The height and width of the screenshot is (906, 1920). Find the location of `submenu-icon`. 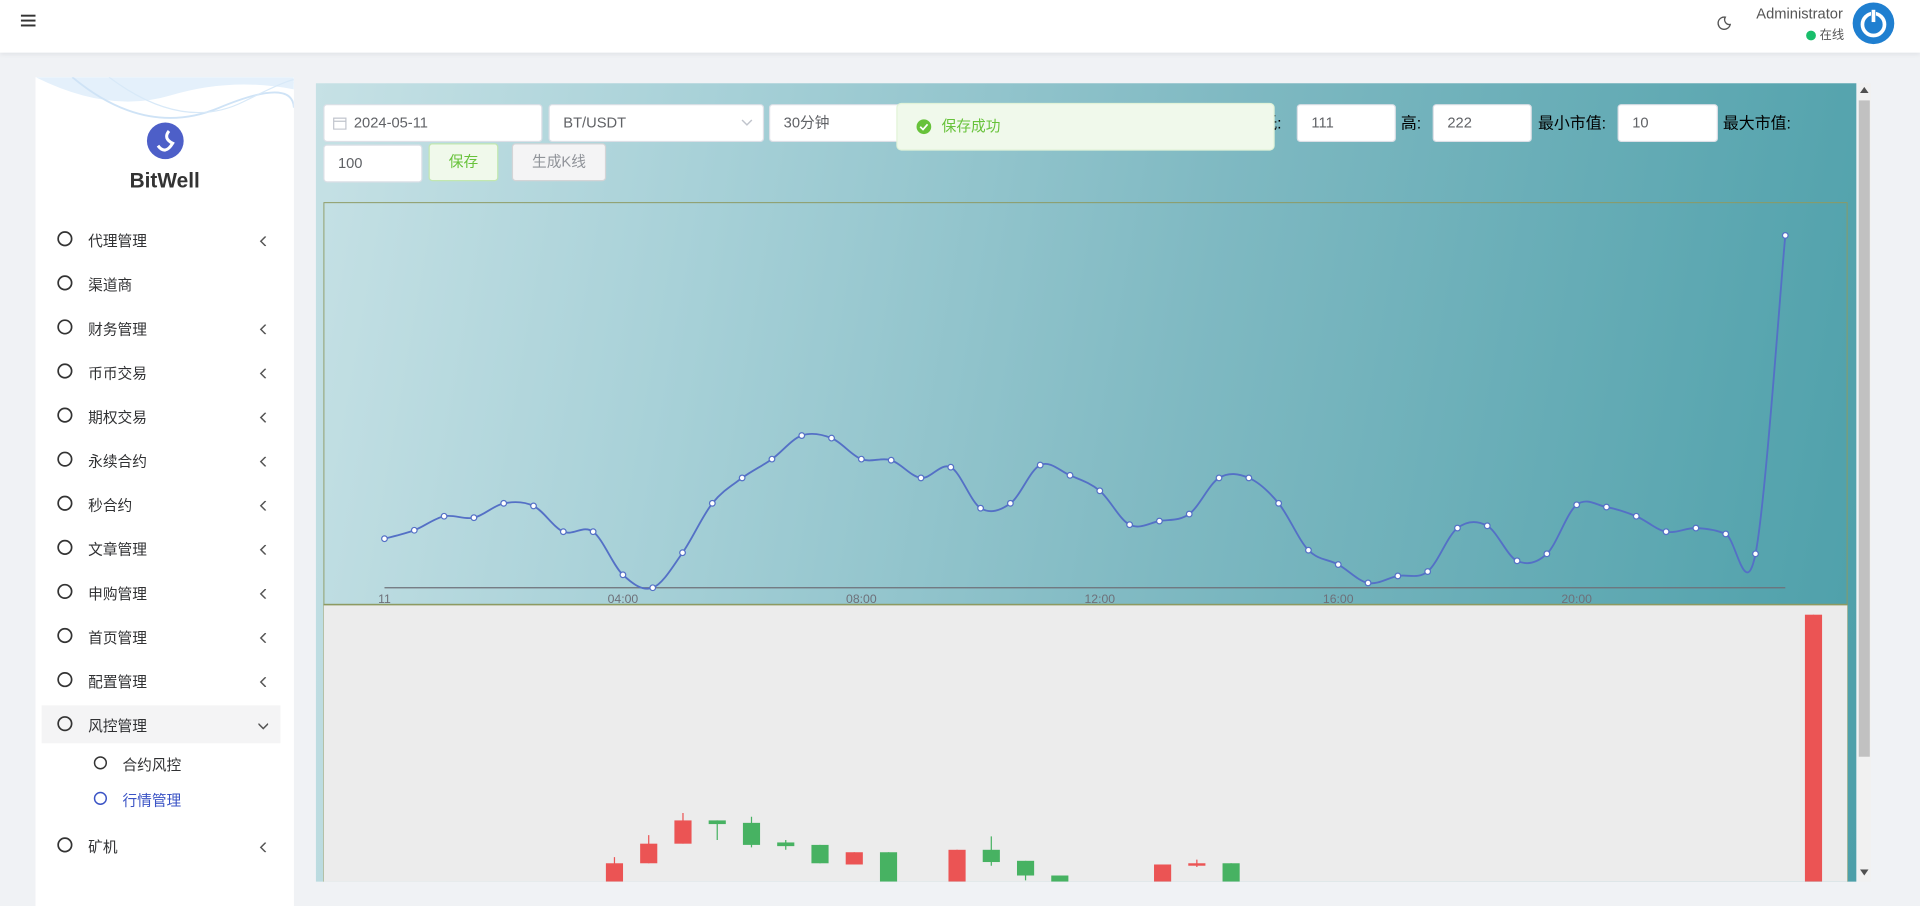

submenu-icon is located at coordinates (100, 763).